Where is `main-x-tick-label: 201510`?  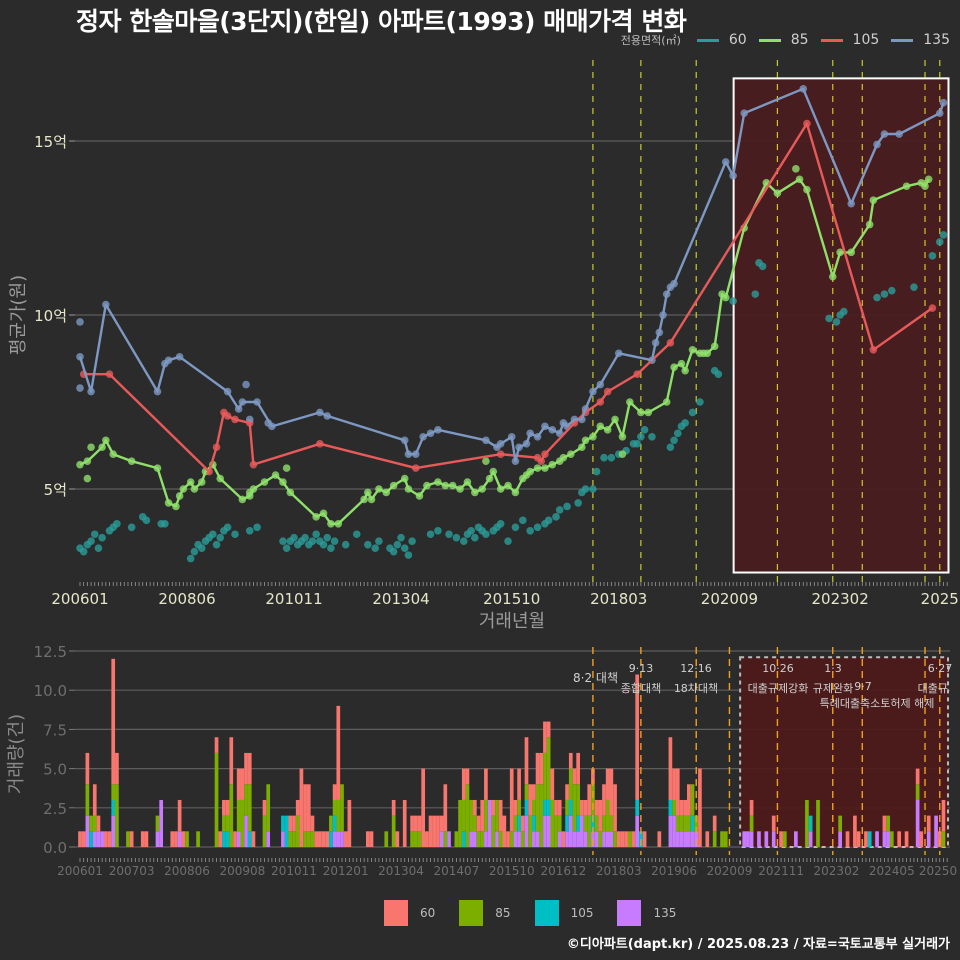
main-x-tick-label: 201510 is located at coordinates (511, 599).